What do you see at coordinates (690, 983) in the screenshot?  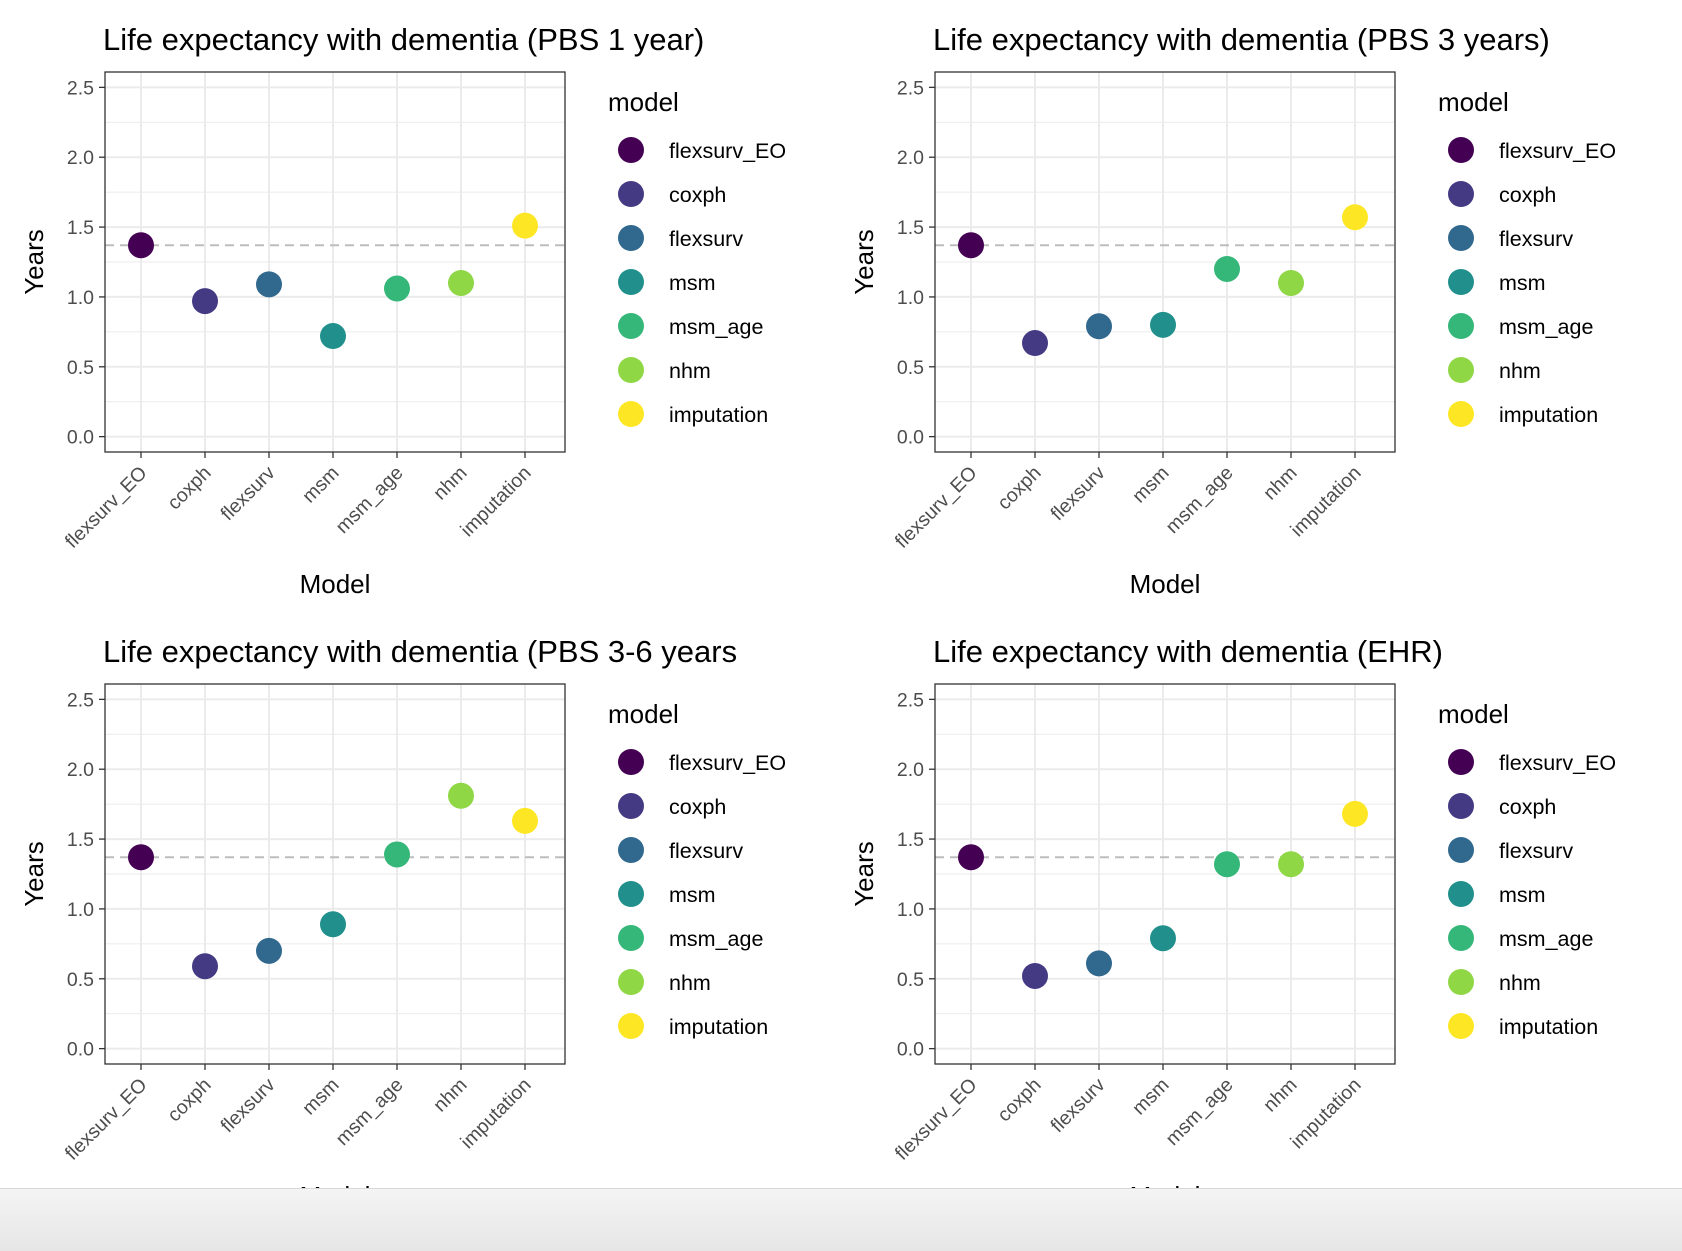 I see `legend-label: nhm` at bounding box center [690, 983].